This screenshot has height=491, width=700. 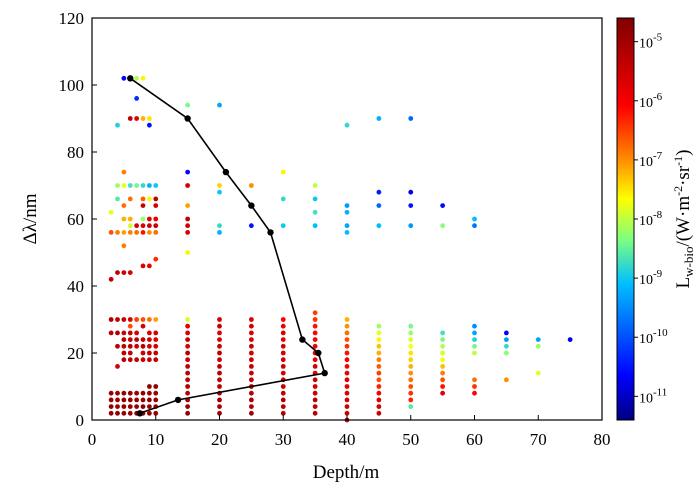 What do you see at coordinates (75, 353) in the screenshot?
I see `y-tick-label: 20` at bounding box center [75, 353].